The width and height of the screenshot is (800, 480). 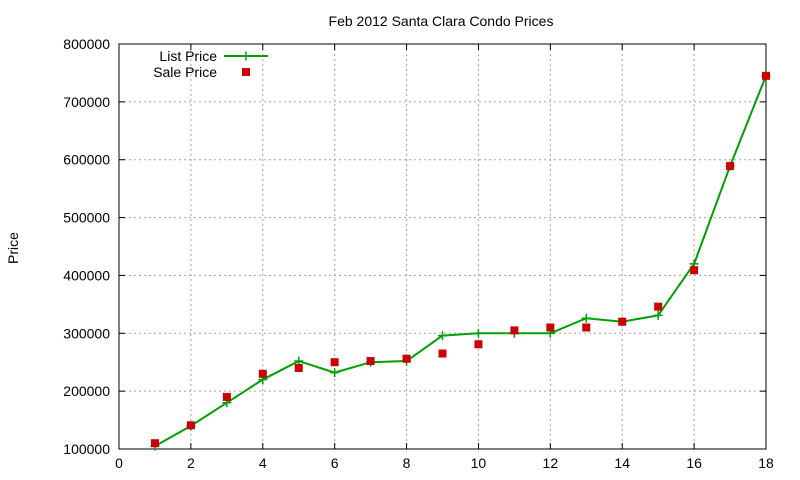 What do you see at coordinates (766, 463) in the screenshot?
I see `x-tick-label: 18` at bounding box center [766, 463].